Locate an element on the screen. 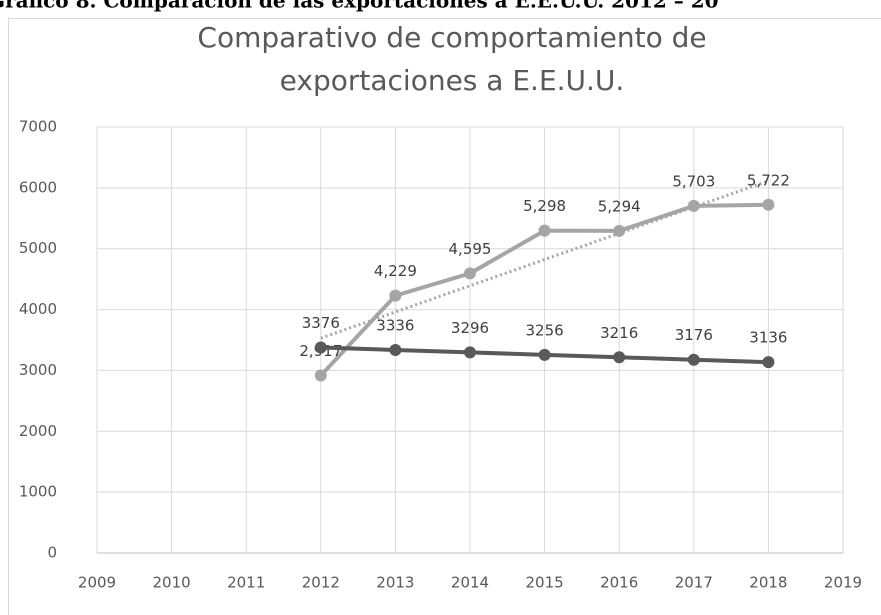 The width and height of the screenshot is (881, 615). y-tick-label: 0 is located at coordinates (52, 553).